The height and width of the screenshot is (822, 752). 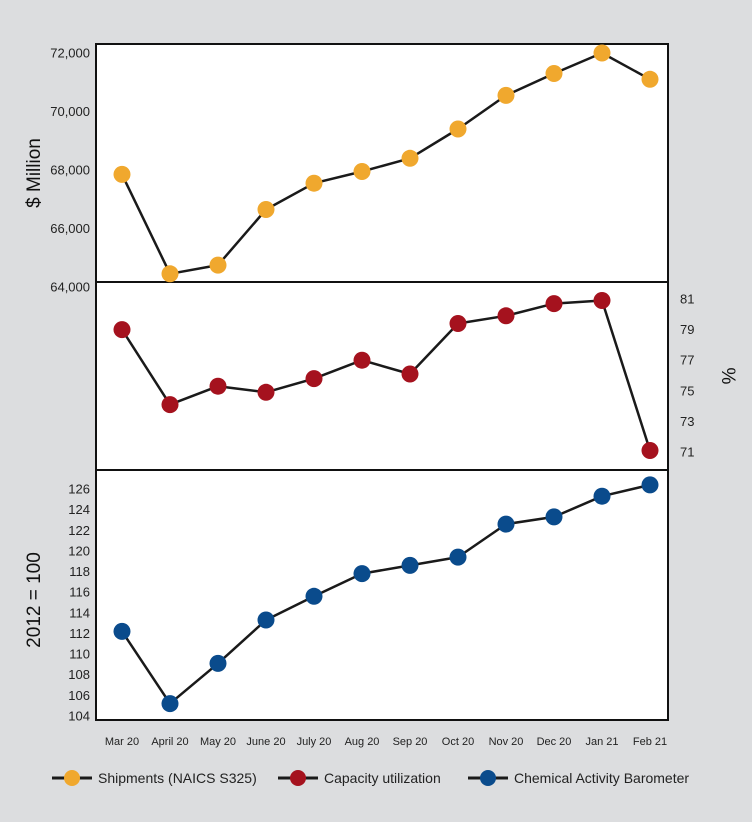 I want to click on y-axis-title-shipments: $ Million, so click(x=34, y=173).